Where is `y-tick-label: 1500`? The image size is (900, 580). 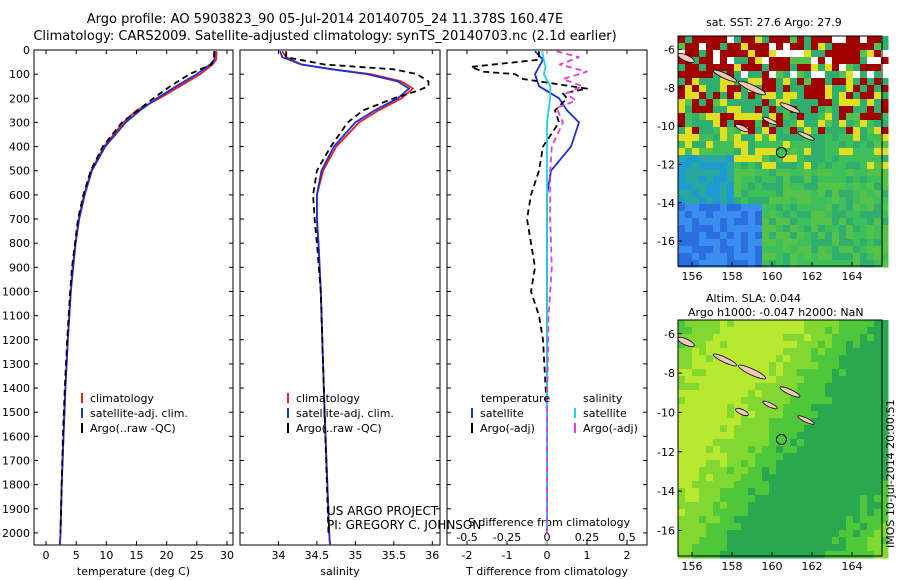 y-tick-label: 1500 is located at coordinates (16, 412).